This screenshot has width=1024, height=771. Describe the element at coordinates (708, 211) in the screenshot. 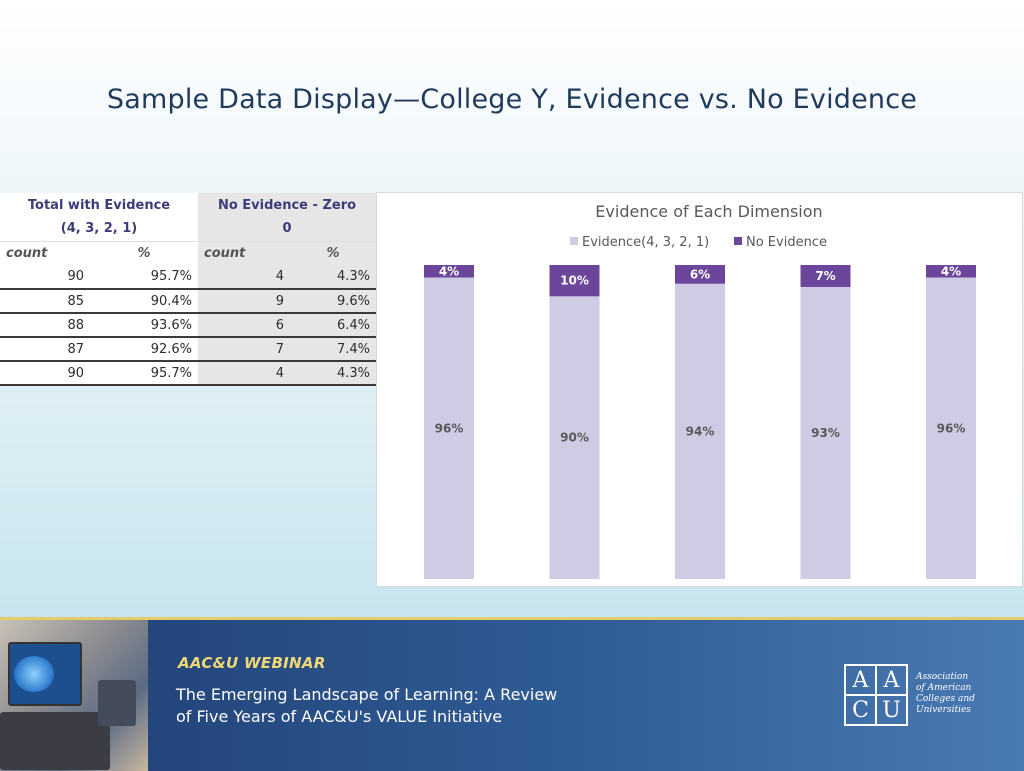

I see `chart-title: Evidence of Each Dimension` at that location.